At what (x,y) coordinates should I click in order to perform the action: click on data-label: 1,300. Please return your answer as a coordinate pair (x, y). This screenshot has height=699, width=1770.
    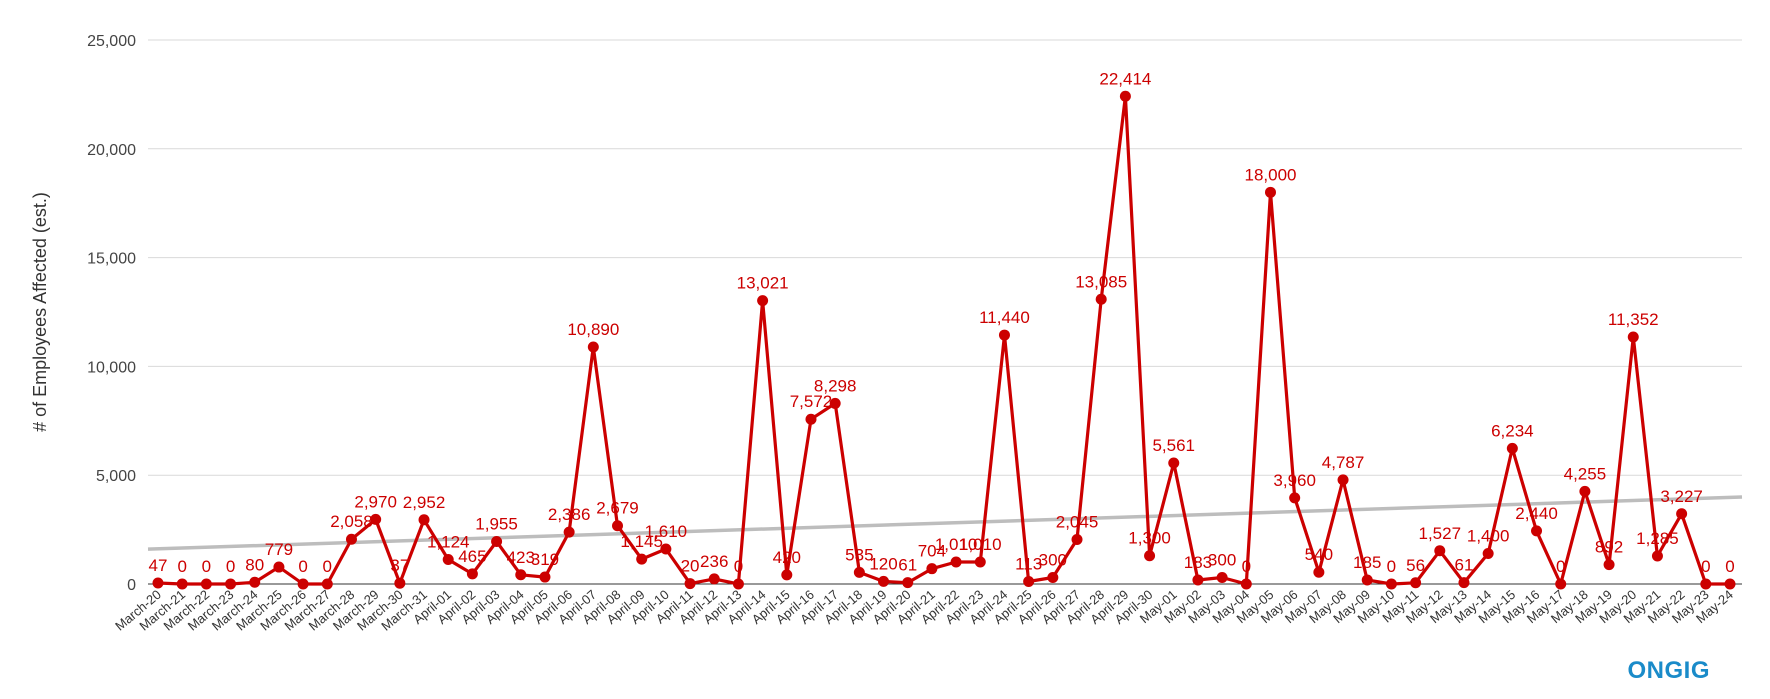
    Looking at the image, I should click on (1149, 538).